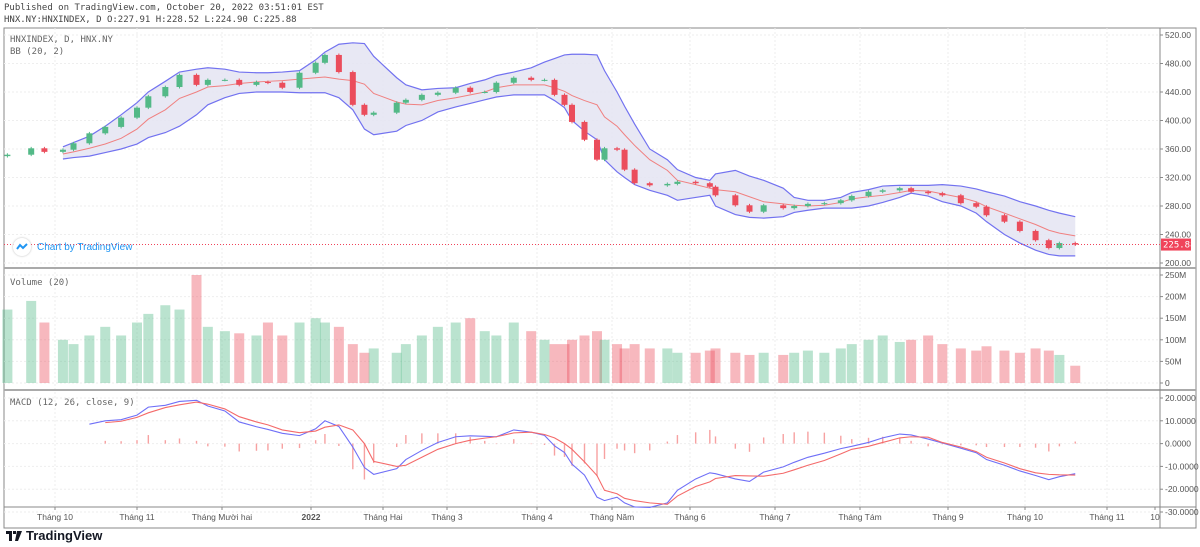 The image size is (1200, 547). What do you see at coordinates (536, 517) in the screenshot?
I see `time-axis-label: Tháng 4` at bounding box center [536, 517].